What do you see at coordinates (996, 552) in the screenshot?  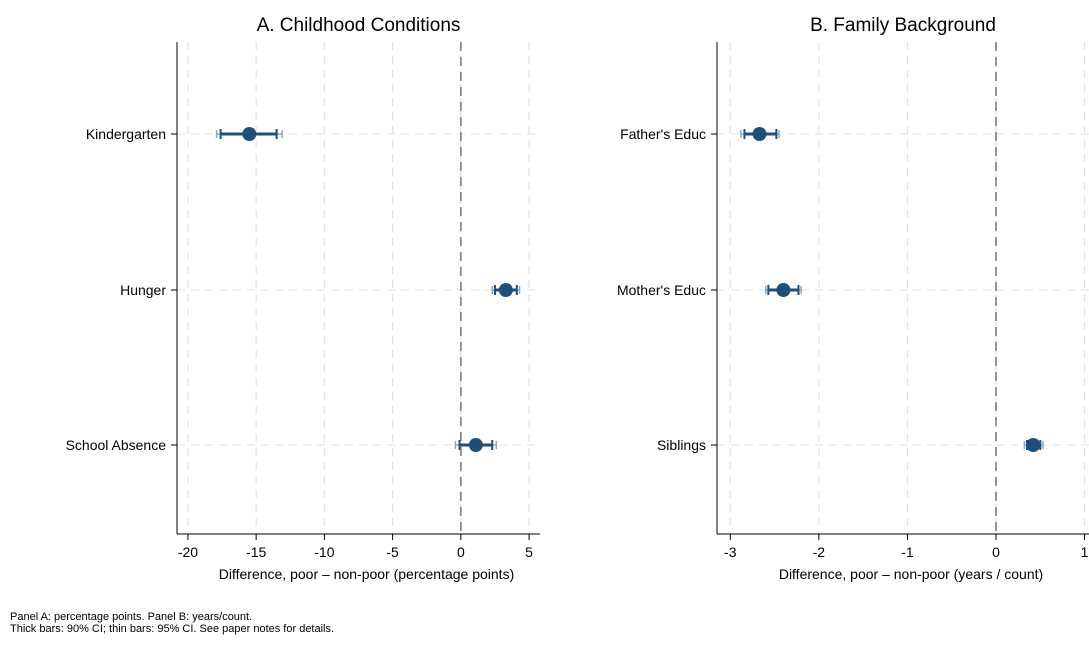 I see `panel-b-x-tick-label: 0` at bounding box center [996, 552].